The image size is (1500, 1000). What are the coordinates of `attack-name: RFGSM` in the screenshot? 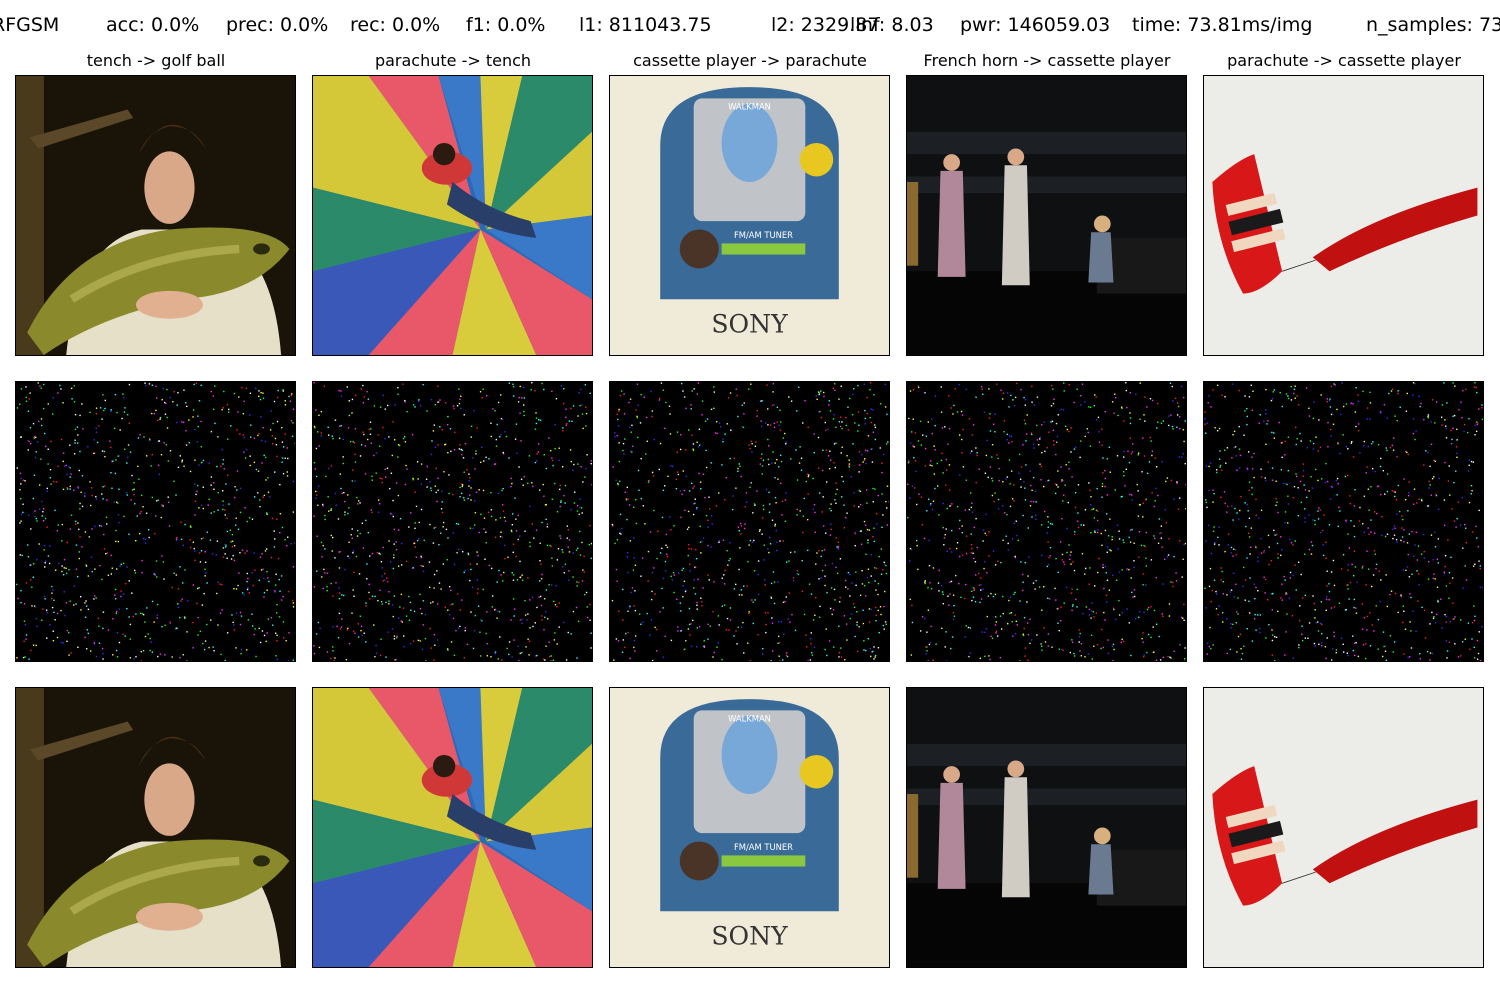 It's located at (30, 25).